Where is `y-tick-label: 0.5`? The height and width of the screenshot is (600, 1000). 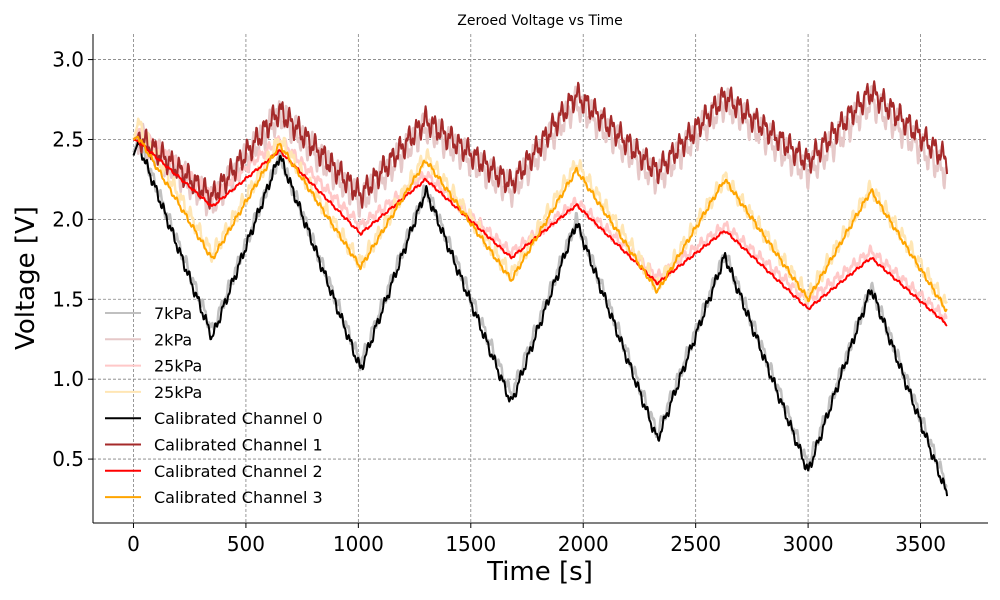 y-tick-label: 0.5 is located at coordinates (68, 459).